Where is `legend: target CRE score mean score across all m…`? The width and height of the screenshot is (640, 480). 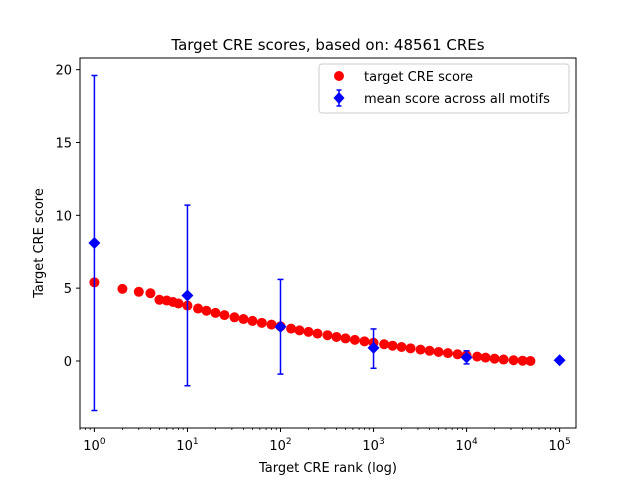
legend: target CRE score mean score across all m… is located at coordinates (444, 88).